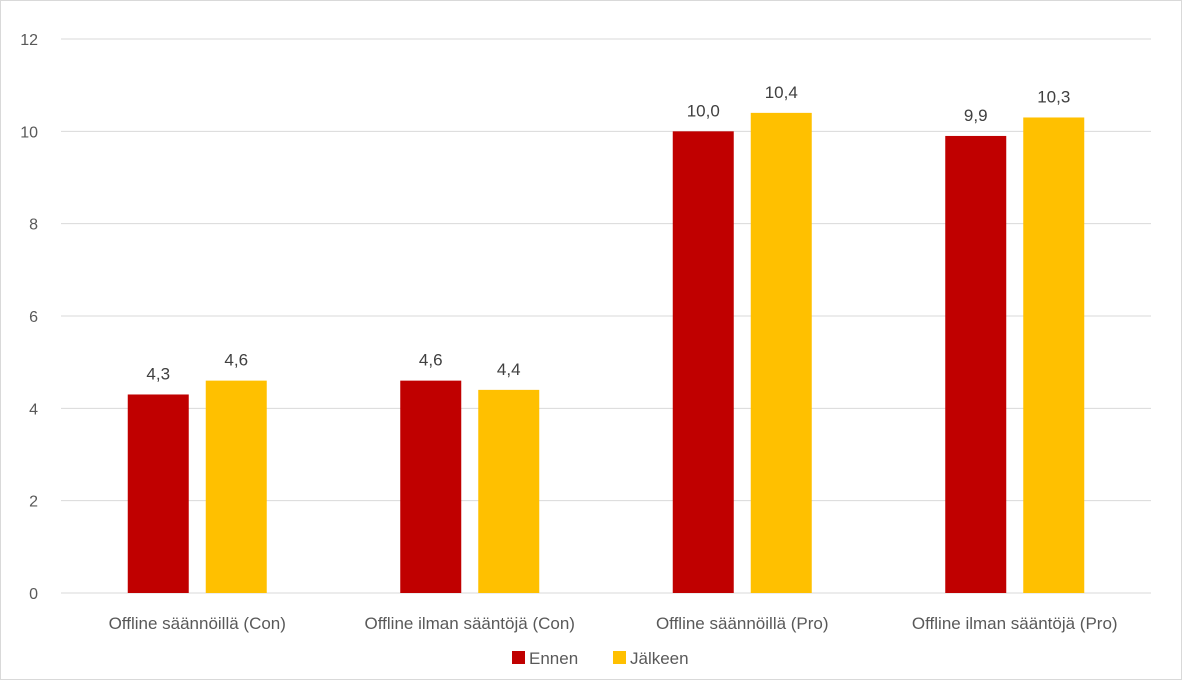 This screenshot has height=683, width=1184. Describe the element at coordinates (619, 657) in the screenshot. I see `legend-swatch-jälkeen` at that location.